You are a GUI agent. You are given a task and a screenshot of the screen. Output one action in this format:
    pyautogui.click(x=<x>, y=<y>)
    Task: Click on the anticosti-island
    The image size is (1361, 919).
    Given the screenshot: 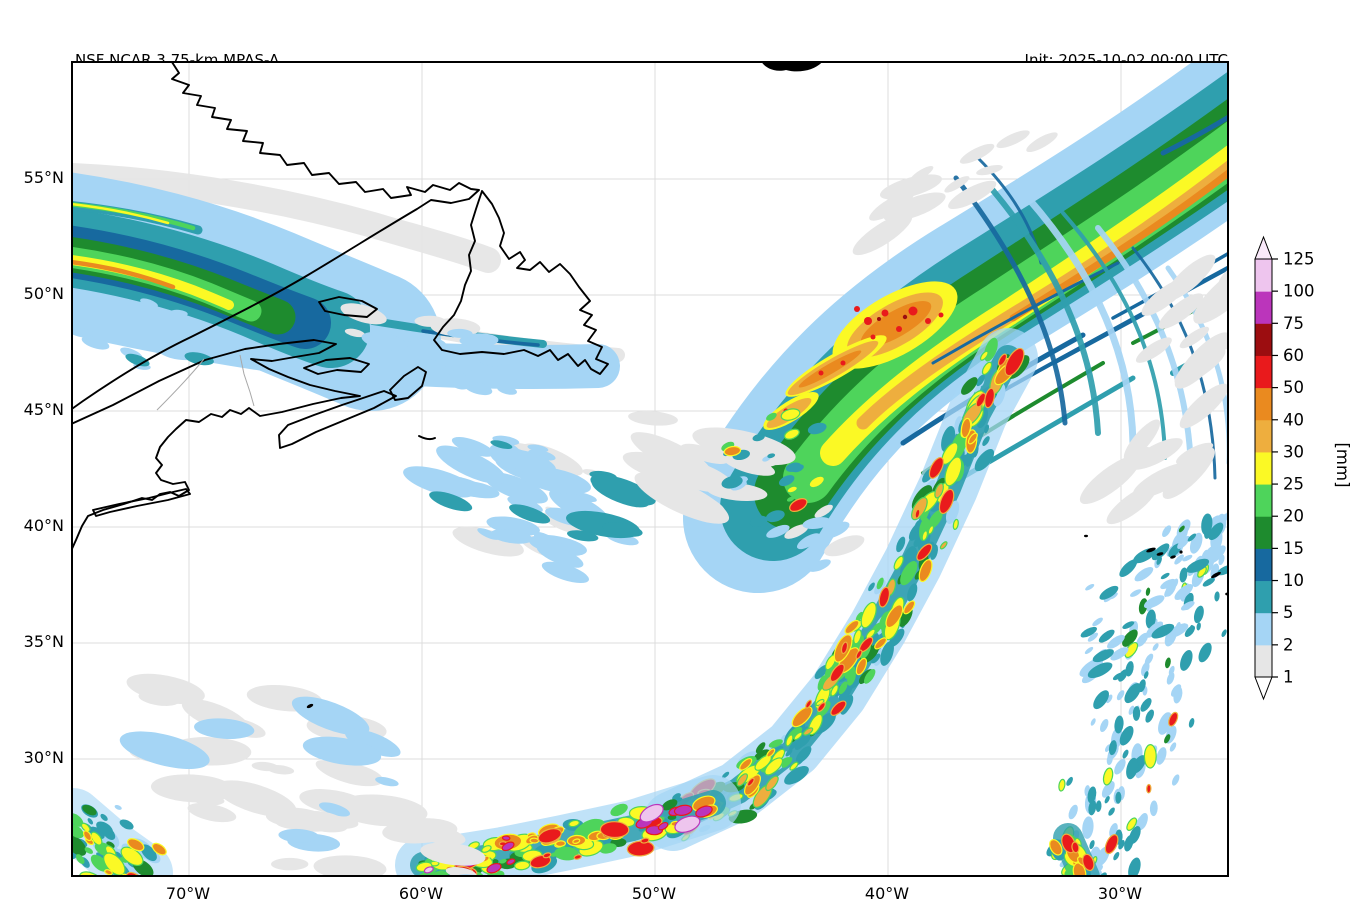 What is the action you would take?
    pyautogui.click(x=348, y=307)
    